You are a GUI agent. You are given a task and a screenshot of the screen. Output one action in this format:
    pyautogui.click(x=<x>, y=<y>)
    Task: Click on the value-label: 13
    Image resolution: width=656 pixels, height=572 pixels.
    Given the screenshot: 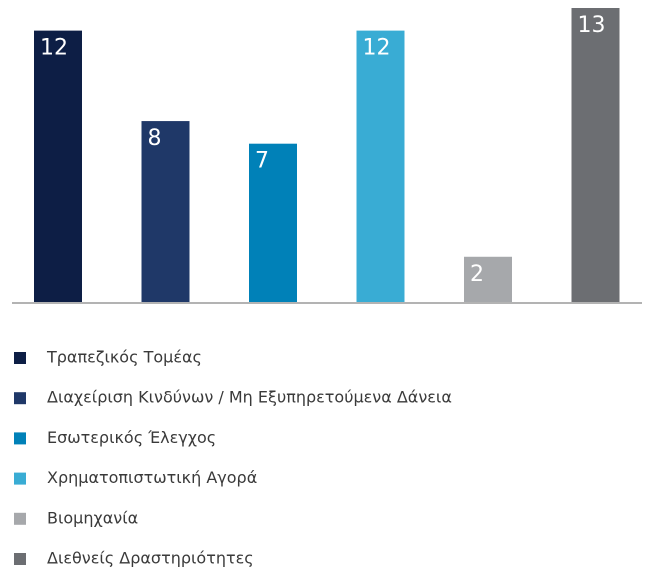 What is the action you would take?
    pyautogui.click(x=592, y=25)
    